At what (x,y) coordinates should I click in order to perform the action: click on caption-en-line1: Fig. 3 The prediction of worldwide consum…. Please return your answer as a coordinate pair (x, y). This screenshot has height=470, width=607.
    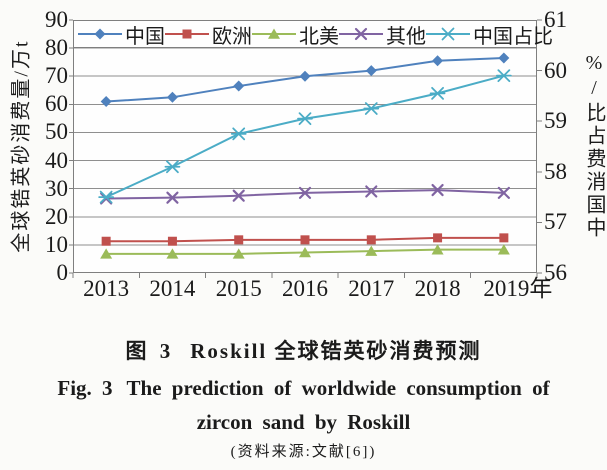
    Looking at the image, I should click on (303, 388).